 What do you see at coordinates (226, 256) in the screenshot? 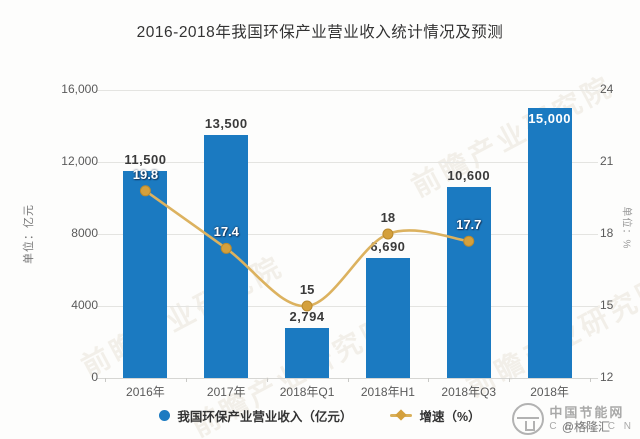
I see `bar-2017年` at bounding box center [226, 256].